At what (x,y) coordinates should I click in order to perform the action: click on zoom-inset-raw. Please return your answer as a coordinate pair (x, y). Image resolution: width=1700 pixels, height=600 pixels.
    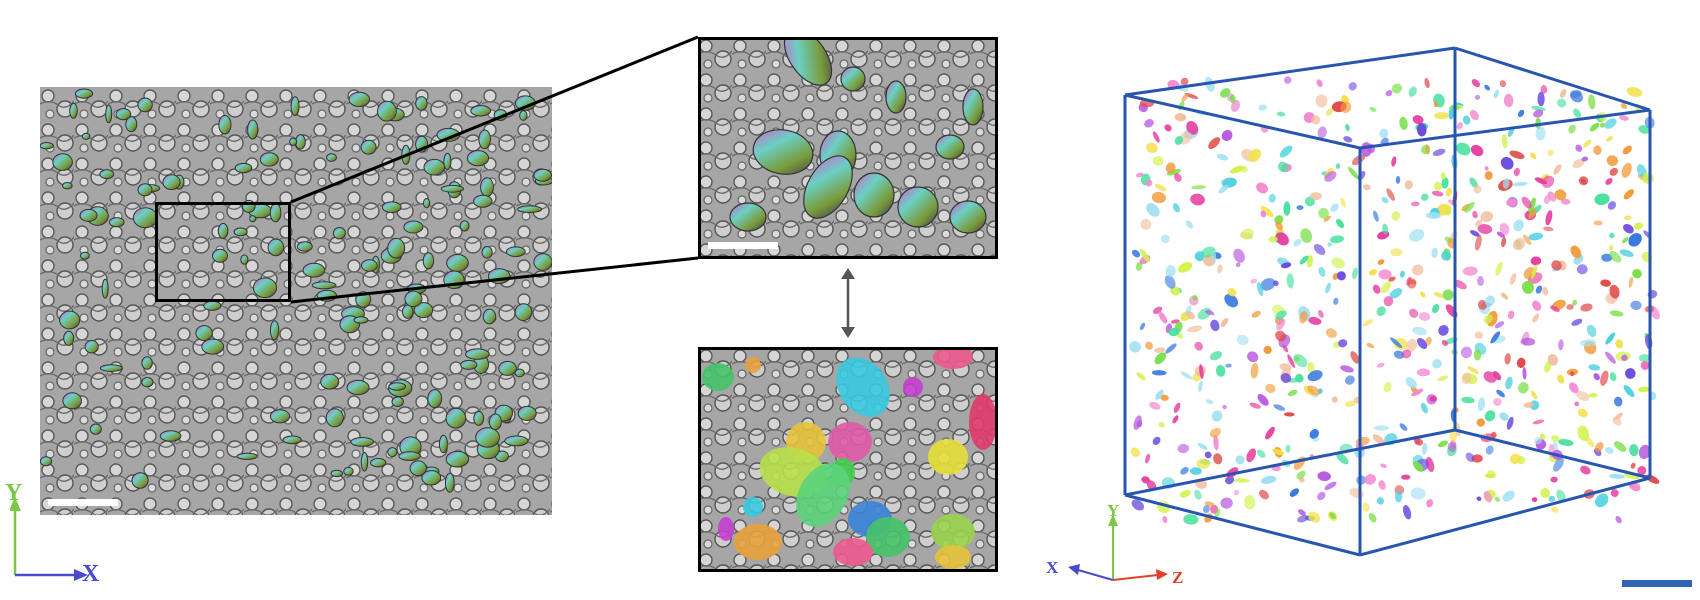
    Looking at the image, I should click on (848, 148).